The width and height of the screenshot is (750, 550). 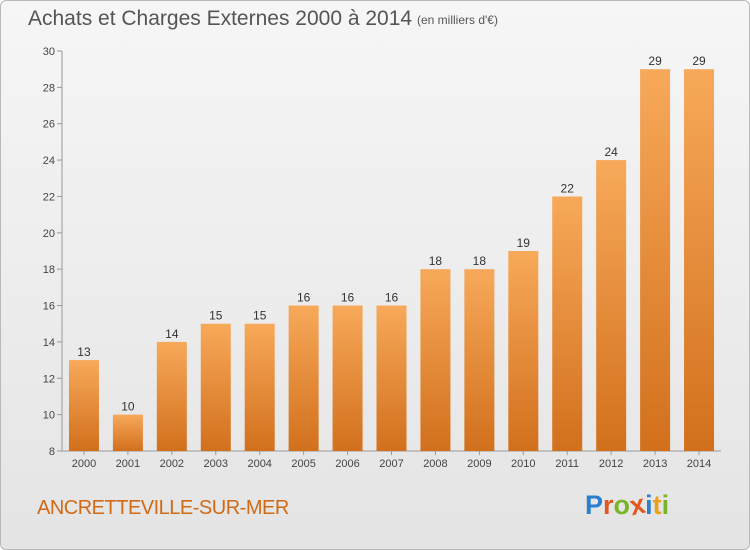 What do you see at coordinates (220, 18) in the screenshot?
I see `chart-title: Achats et Charges Externes 2000 à 2014` at bounding box center [220, 18].